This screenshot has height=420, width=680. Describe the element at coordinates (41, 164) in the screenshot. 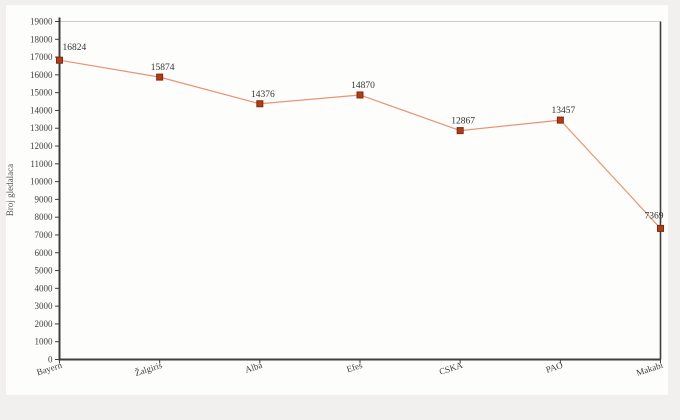

I see `y-tick-label: 11000` at that location.